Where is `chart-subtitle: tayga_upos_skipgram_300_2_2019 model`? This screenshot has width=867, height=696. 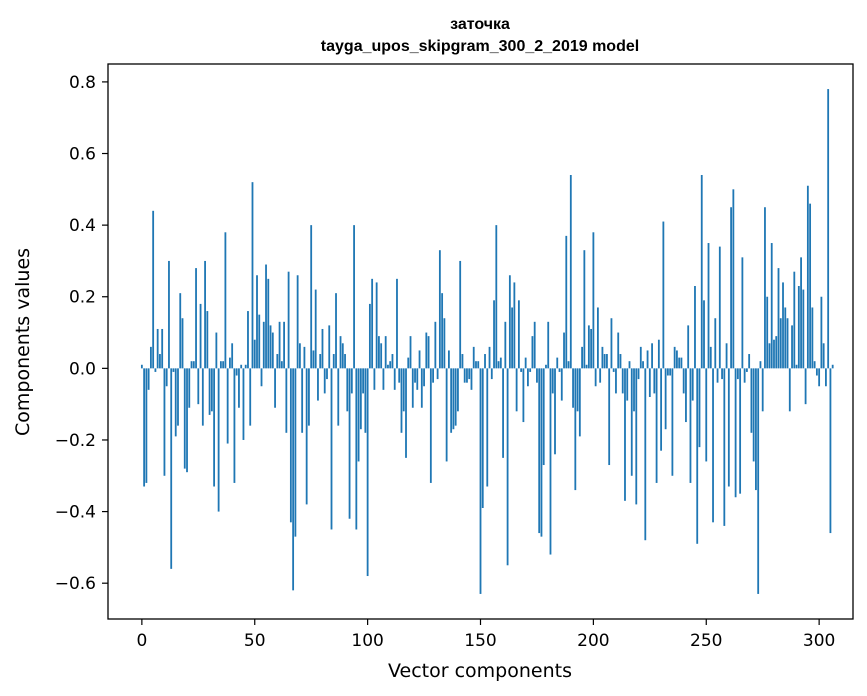 chart-subtitle: tayga_upos_skipgram_300_2_2019 model is located at coordinates (480, 46).